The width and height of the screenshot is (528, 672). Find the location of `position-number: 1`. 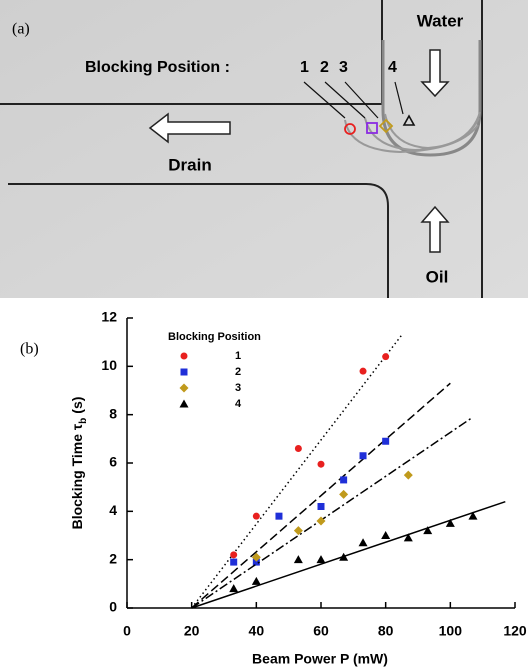

position-number: 1 is located at coordinates (304, 67).